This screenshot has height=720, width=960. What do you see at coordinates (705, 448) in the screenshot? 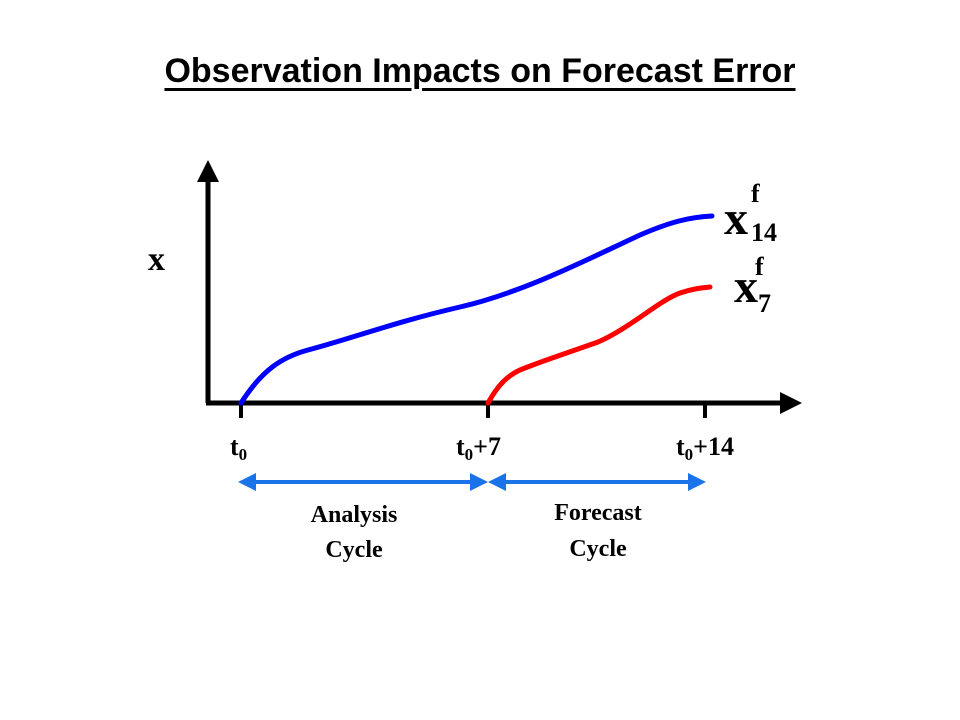
I see `tick-label-t14: t0+14` at bounding box center [705, 448].